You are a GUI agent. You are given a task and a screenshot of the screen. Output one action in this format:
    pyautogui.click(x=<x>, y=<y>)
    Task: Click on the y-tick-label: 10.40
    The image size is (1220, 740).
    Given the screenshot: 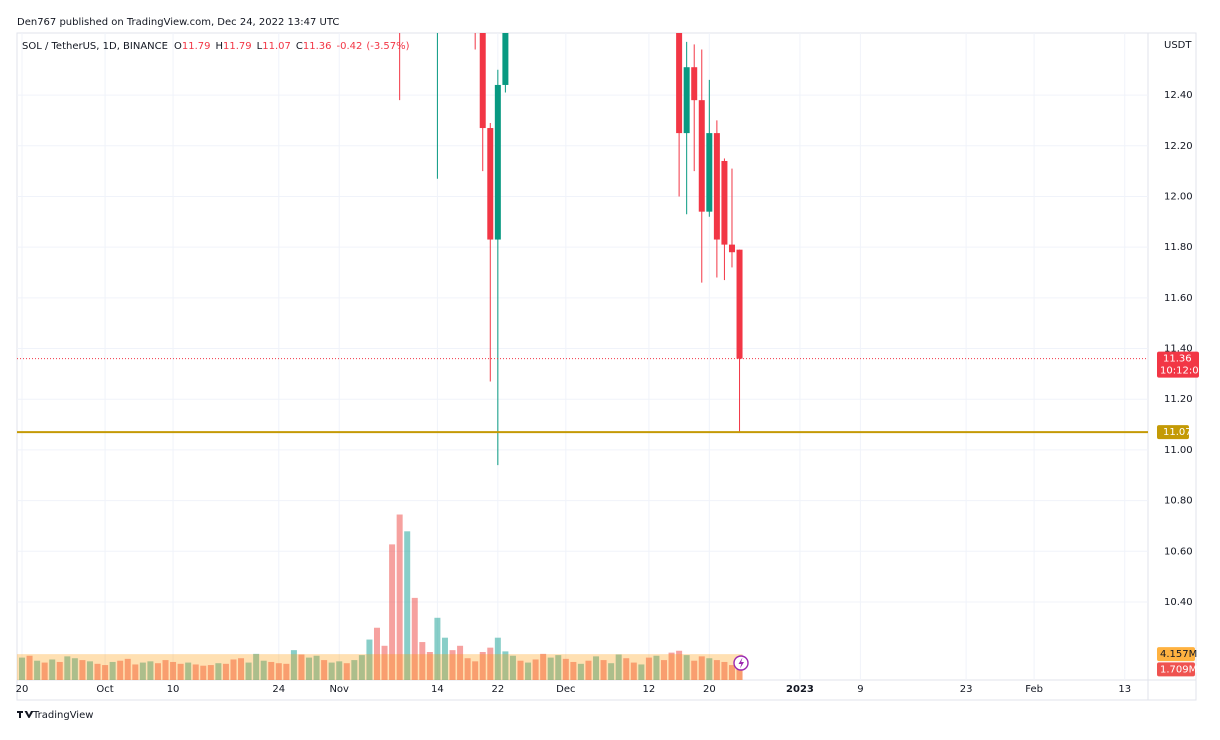 What is the action you would take?
    pyautogui.click(x=1178, y=602)
    